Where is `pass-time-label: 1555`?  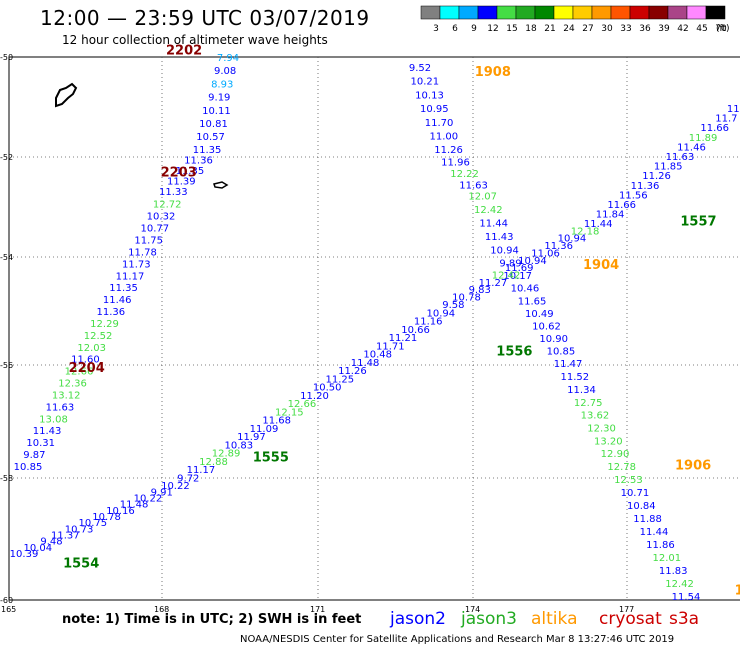
pass-time-label: 1555 is located at coordinates (271, 458).